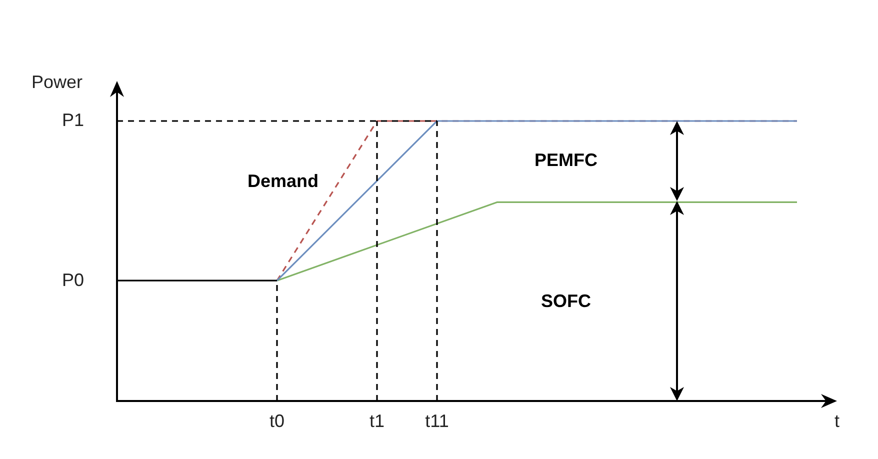  What do you see at coordinates (437, 420) in the screenshot?
I see `x-tick-label: t11` at bounding box center [437, 420].